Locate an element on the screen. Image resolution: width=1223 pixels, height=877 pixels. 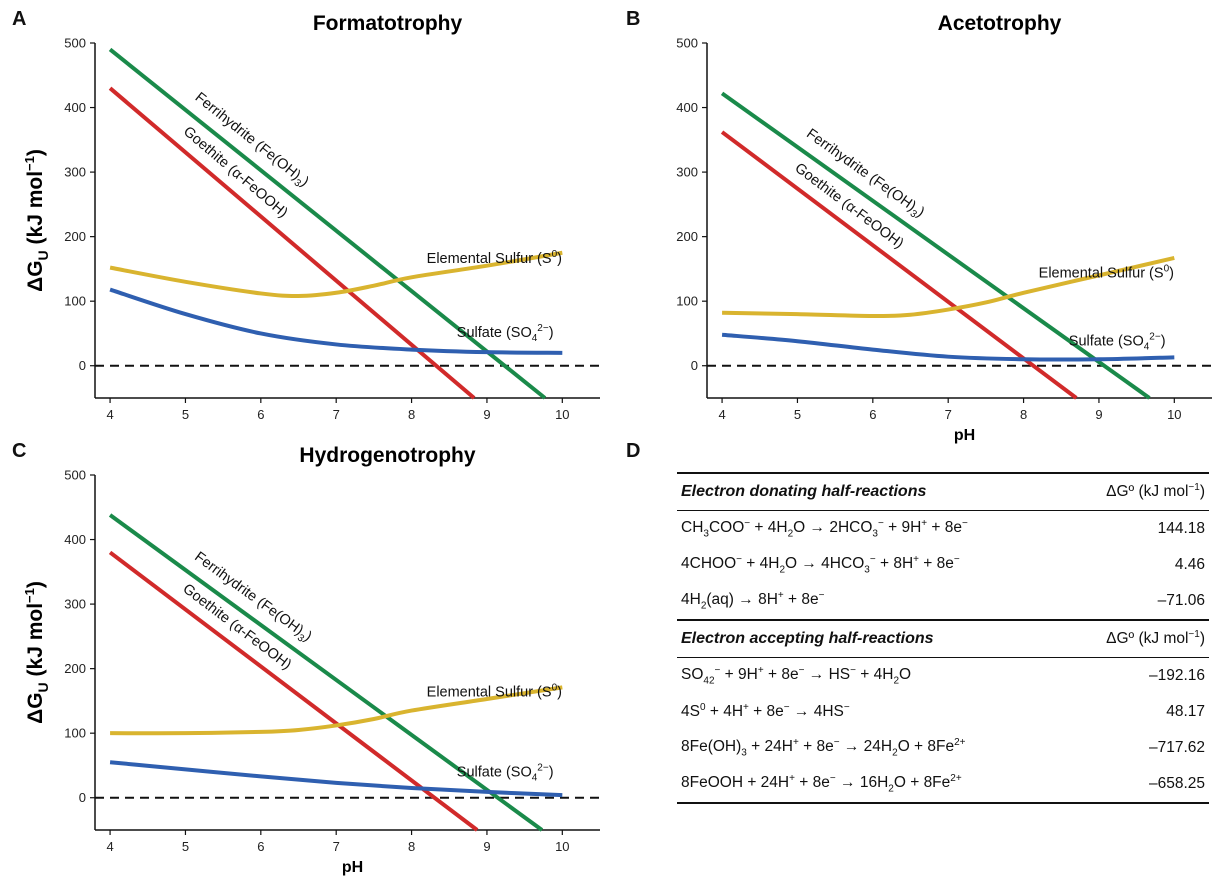
delta-g-value: –658.25 is located at coordinates (1176, 783).